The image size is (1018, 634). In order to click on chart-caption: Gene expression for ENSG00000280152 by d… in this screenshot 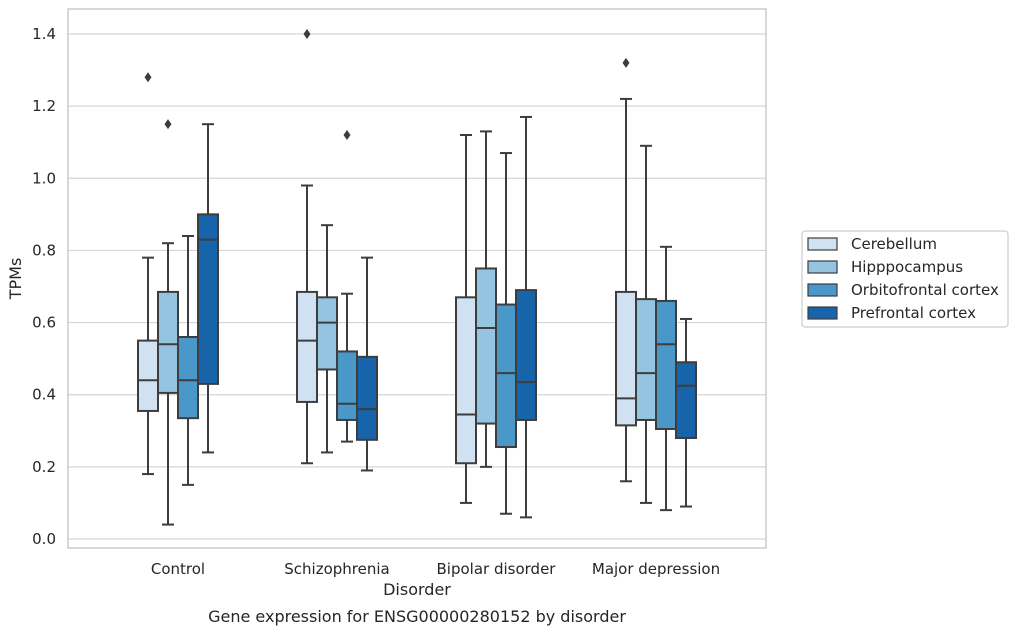, I will do `click(417, 616)`.